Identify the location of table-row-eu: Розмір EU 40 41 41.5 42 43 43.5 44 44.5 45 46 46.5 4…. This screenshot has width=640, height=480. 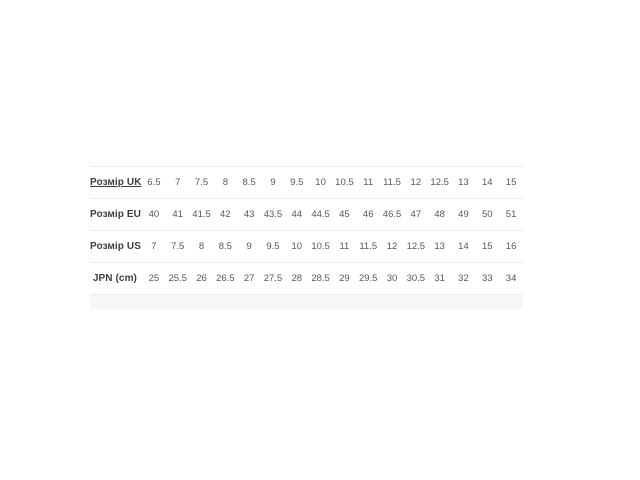
(306, 214).